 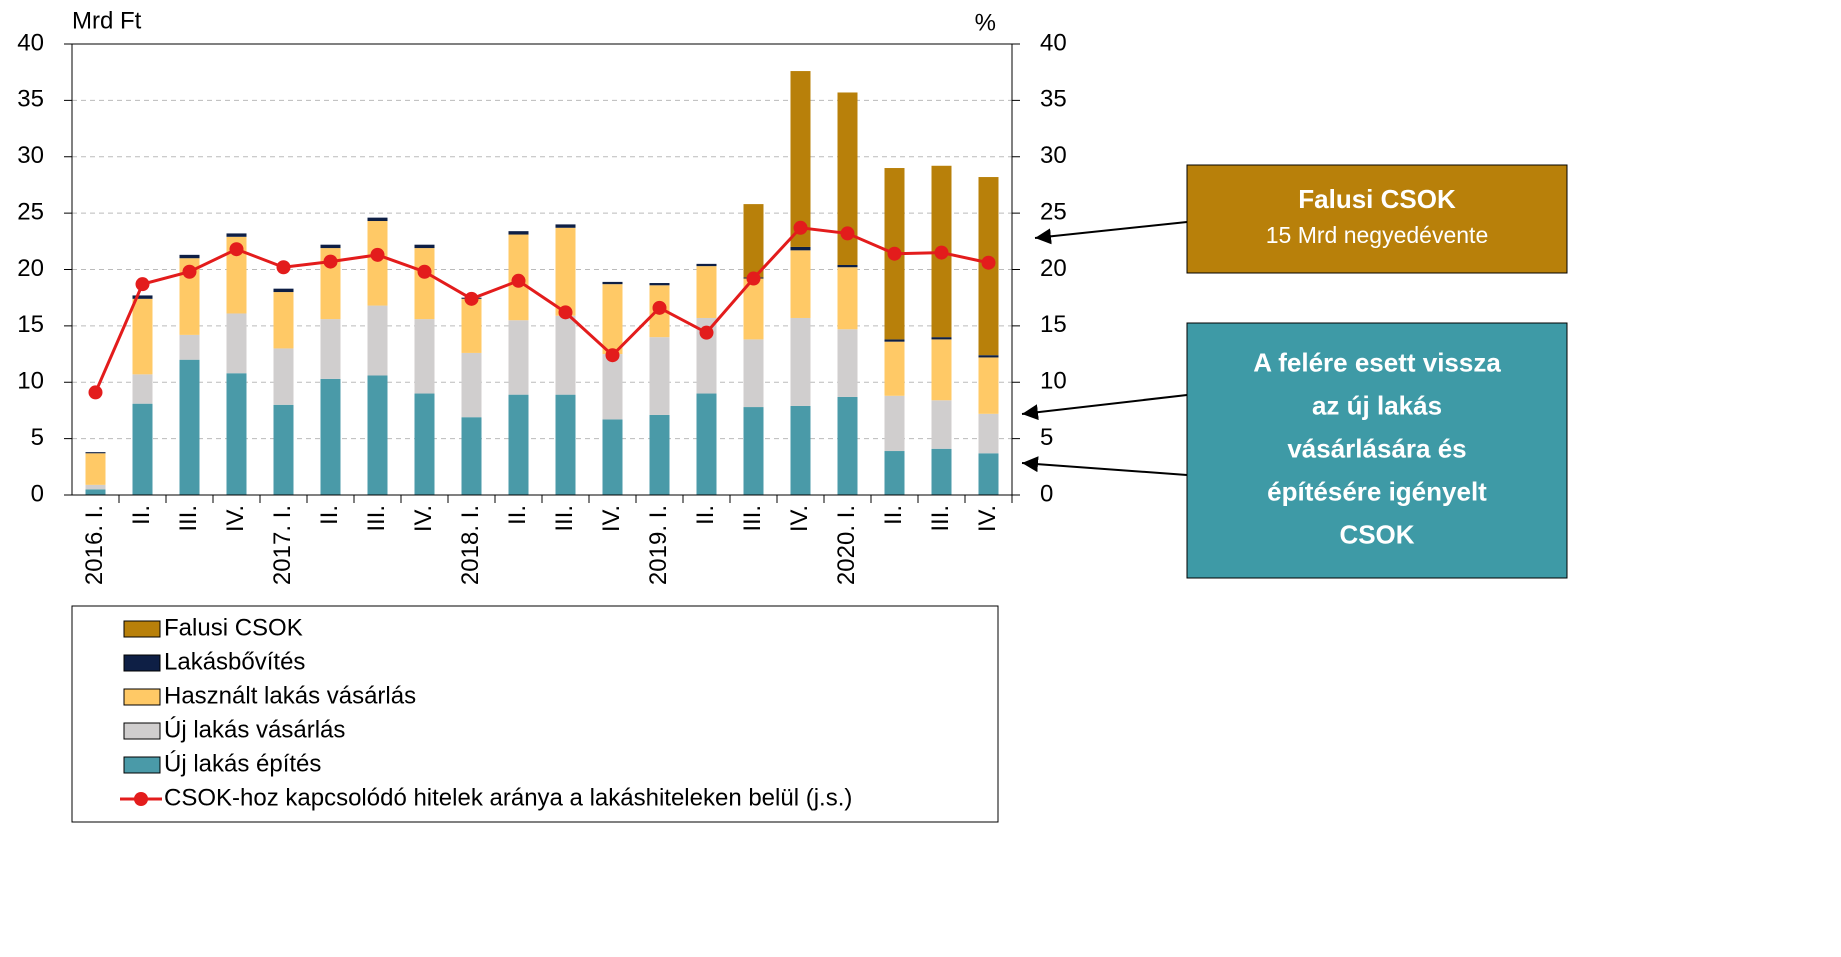 What do you see at coordinates (233, 627) in the screenshot?
I see `legend-label: Falusi CSOK` at bounding box center [233, 627].